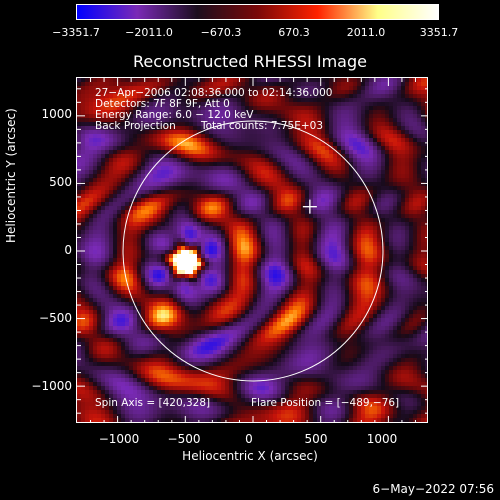 This screenshot has width=500, height=500. What do you see at coordinates (76, 32) in the screenshot?
I see `colorbar-tick: −3351.7` at bounding box center [76, 32].